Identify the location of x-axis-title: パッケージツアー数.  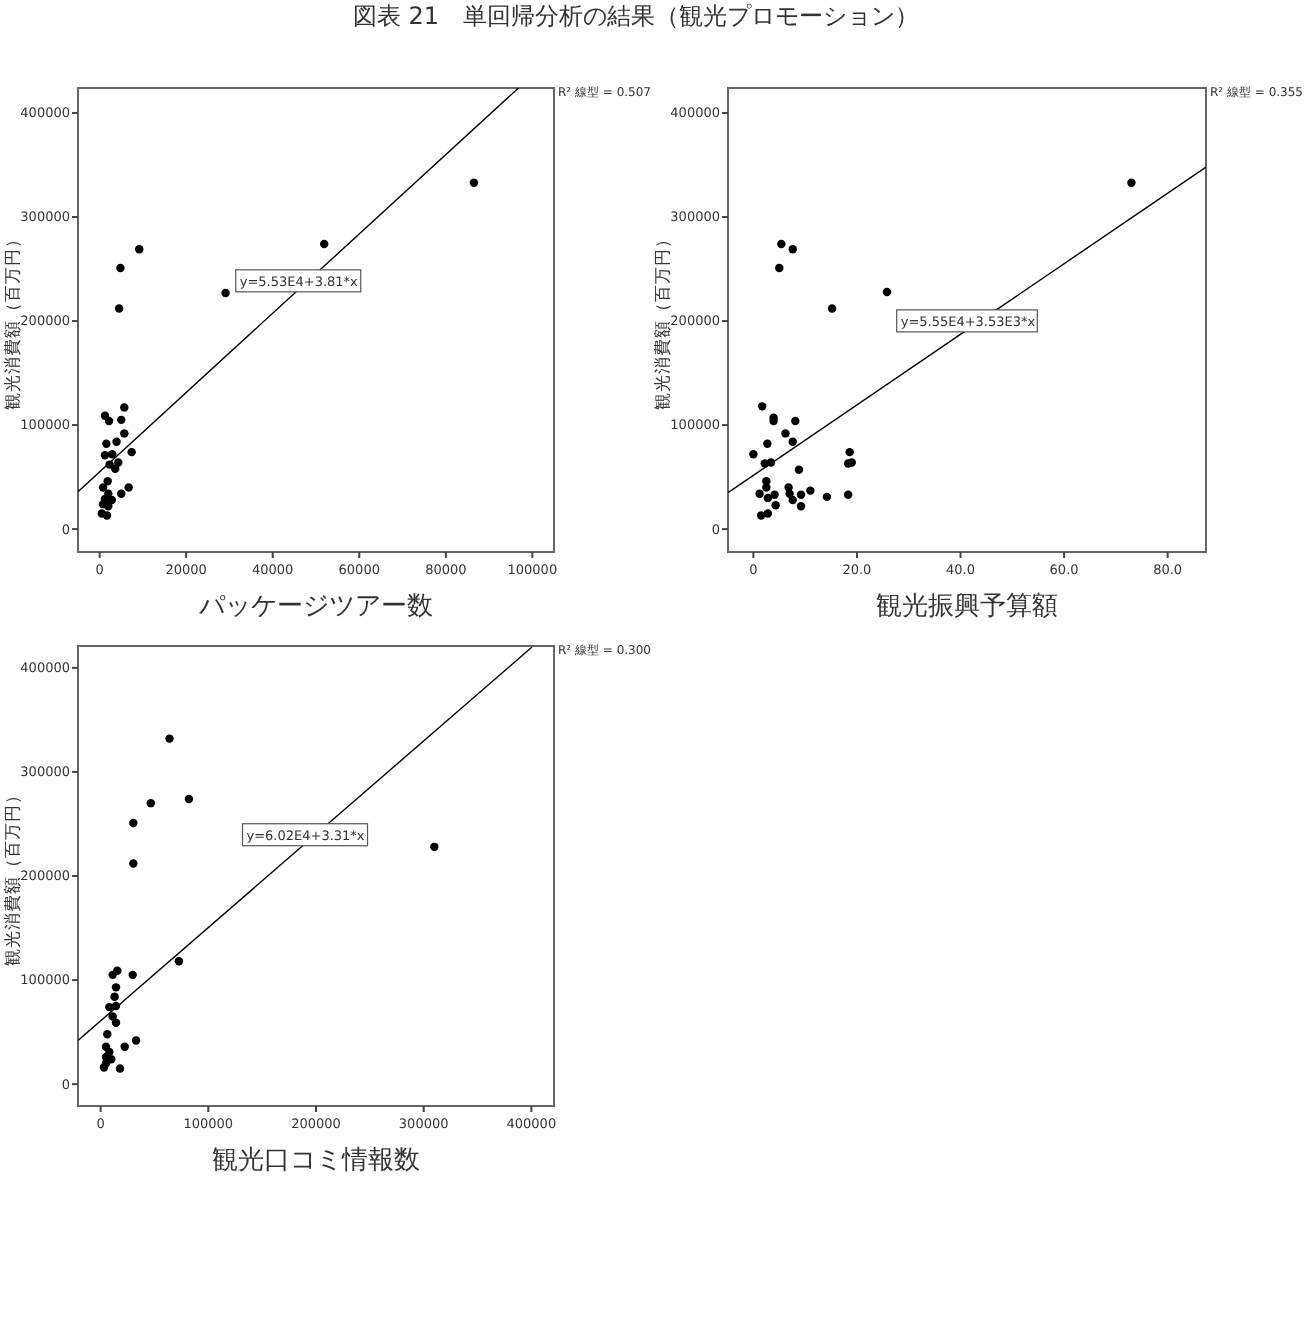
(315, 607).